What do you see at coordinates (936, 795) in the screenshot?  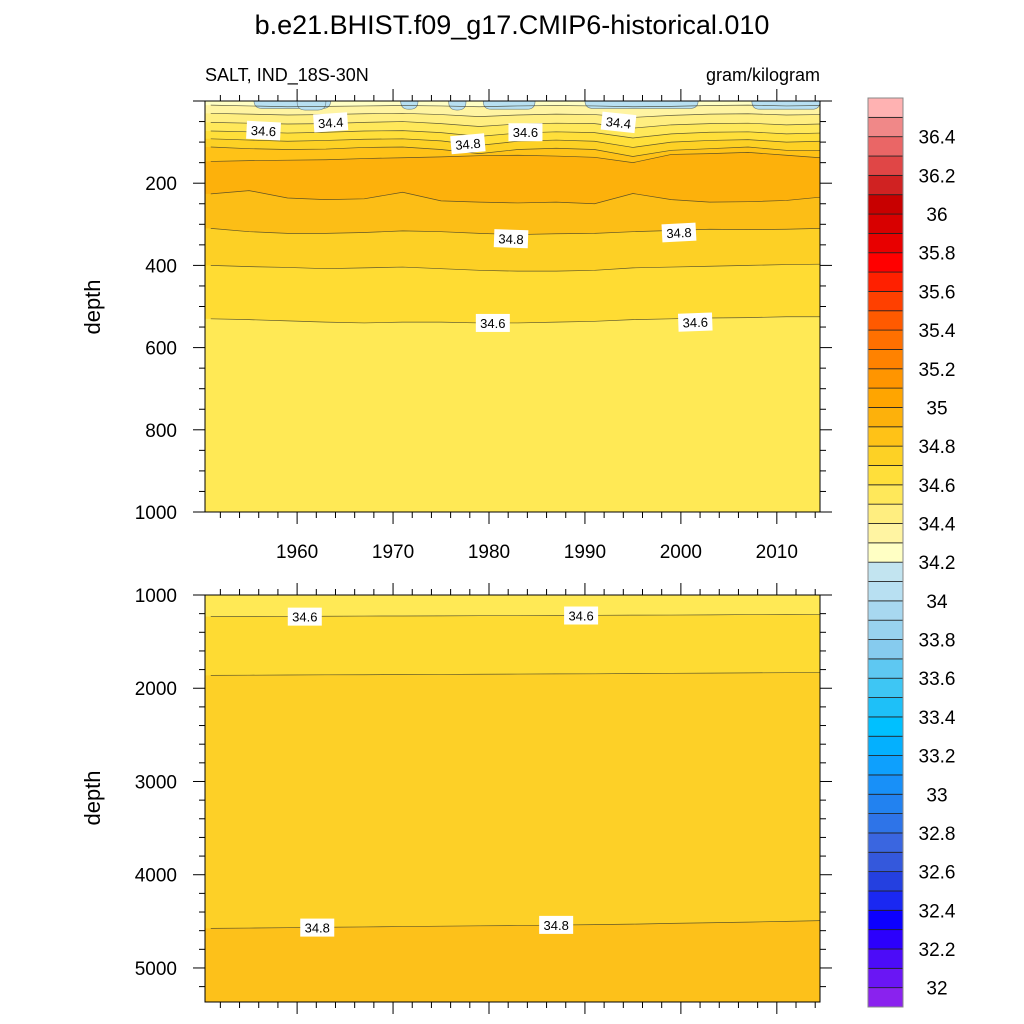 I see `colorbar-label: 33` at bounding box center [936, 795].